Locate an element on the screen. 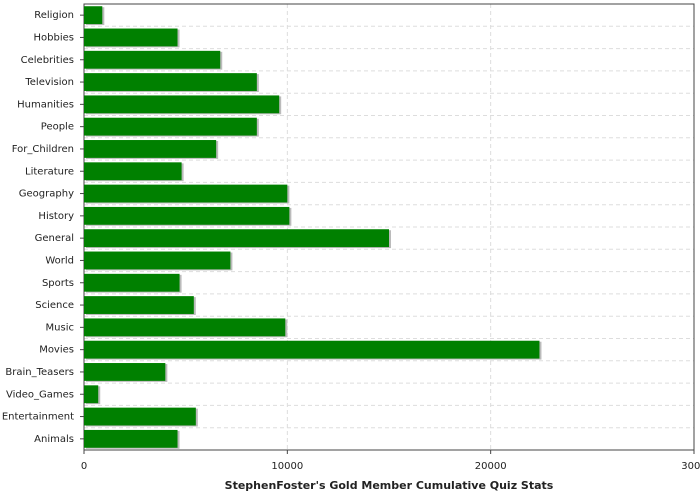  y-tick-label: Celebrities is located at coordinates (47, 60).